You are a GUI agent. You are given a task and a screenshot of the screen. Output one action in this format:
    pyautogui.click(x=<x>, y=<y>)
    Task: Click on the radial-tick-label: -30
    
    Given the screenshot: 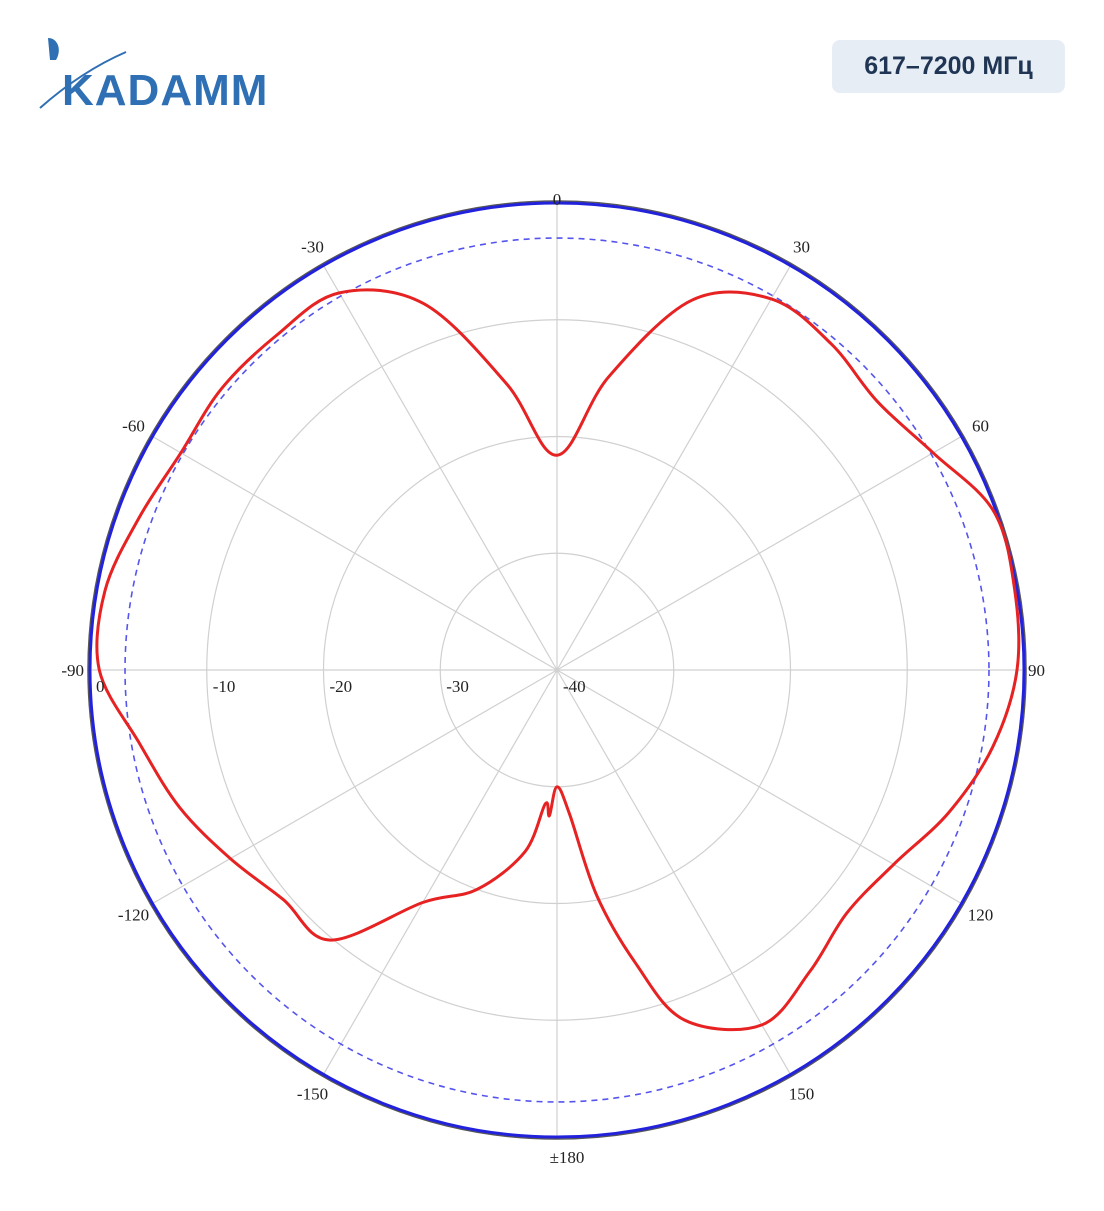 What is the action you would take?
    pyautogui.click(x=457, y=686)
    